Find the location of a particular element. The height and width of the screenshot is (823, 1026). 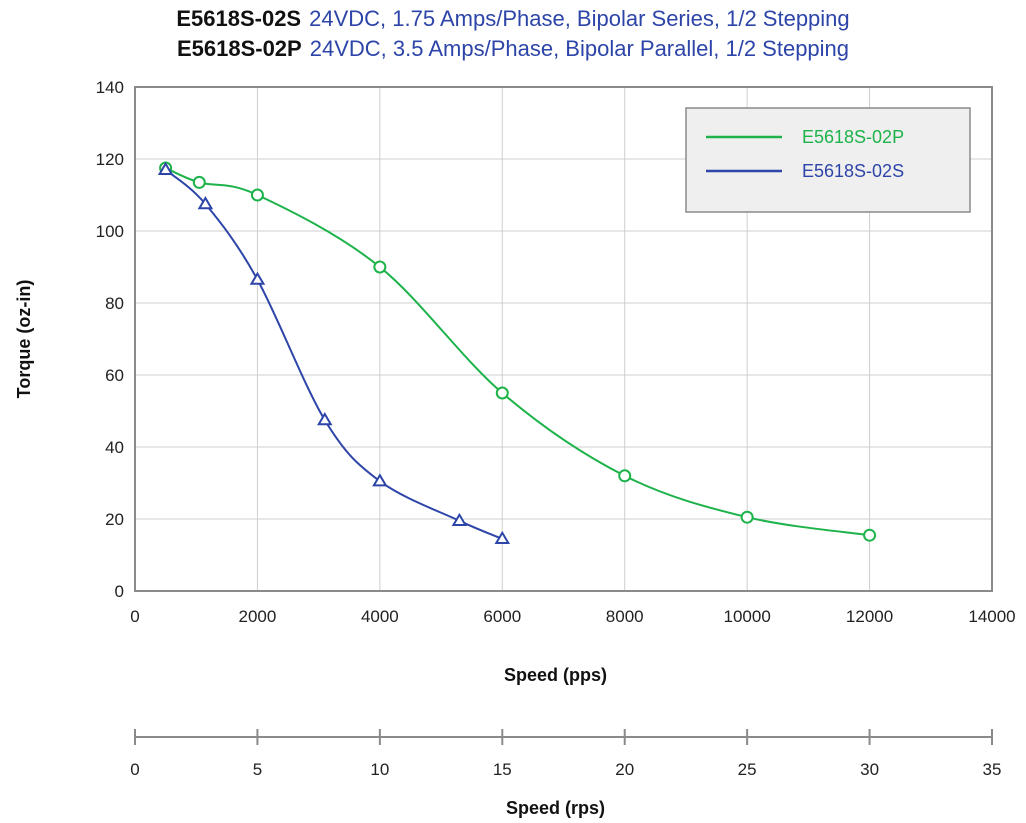

x-axis-label: Speed (pps) is located at coordinates (555, 675).